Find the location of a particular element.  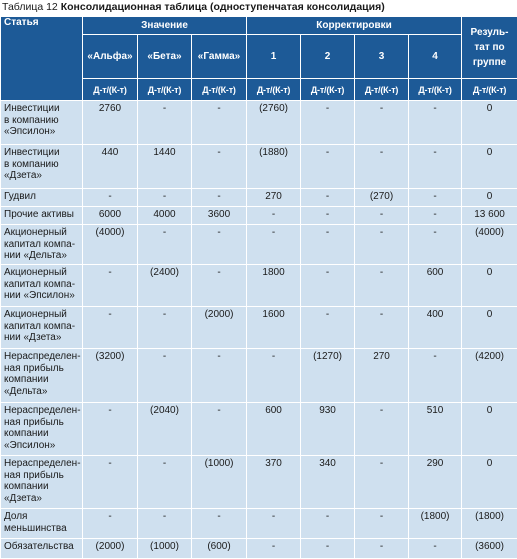

cell-value: 4000 is located at coordinates (165, 216).